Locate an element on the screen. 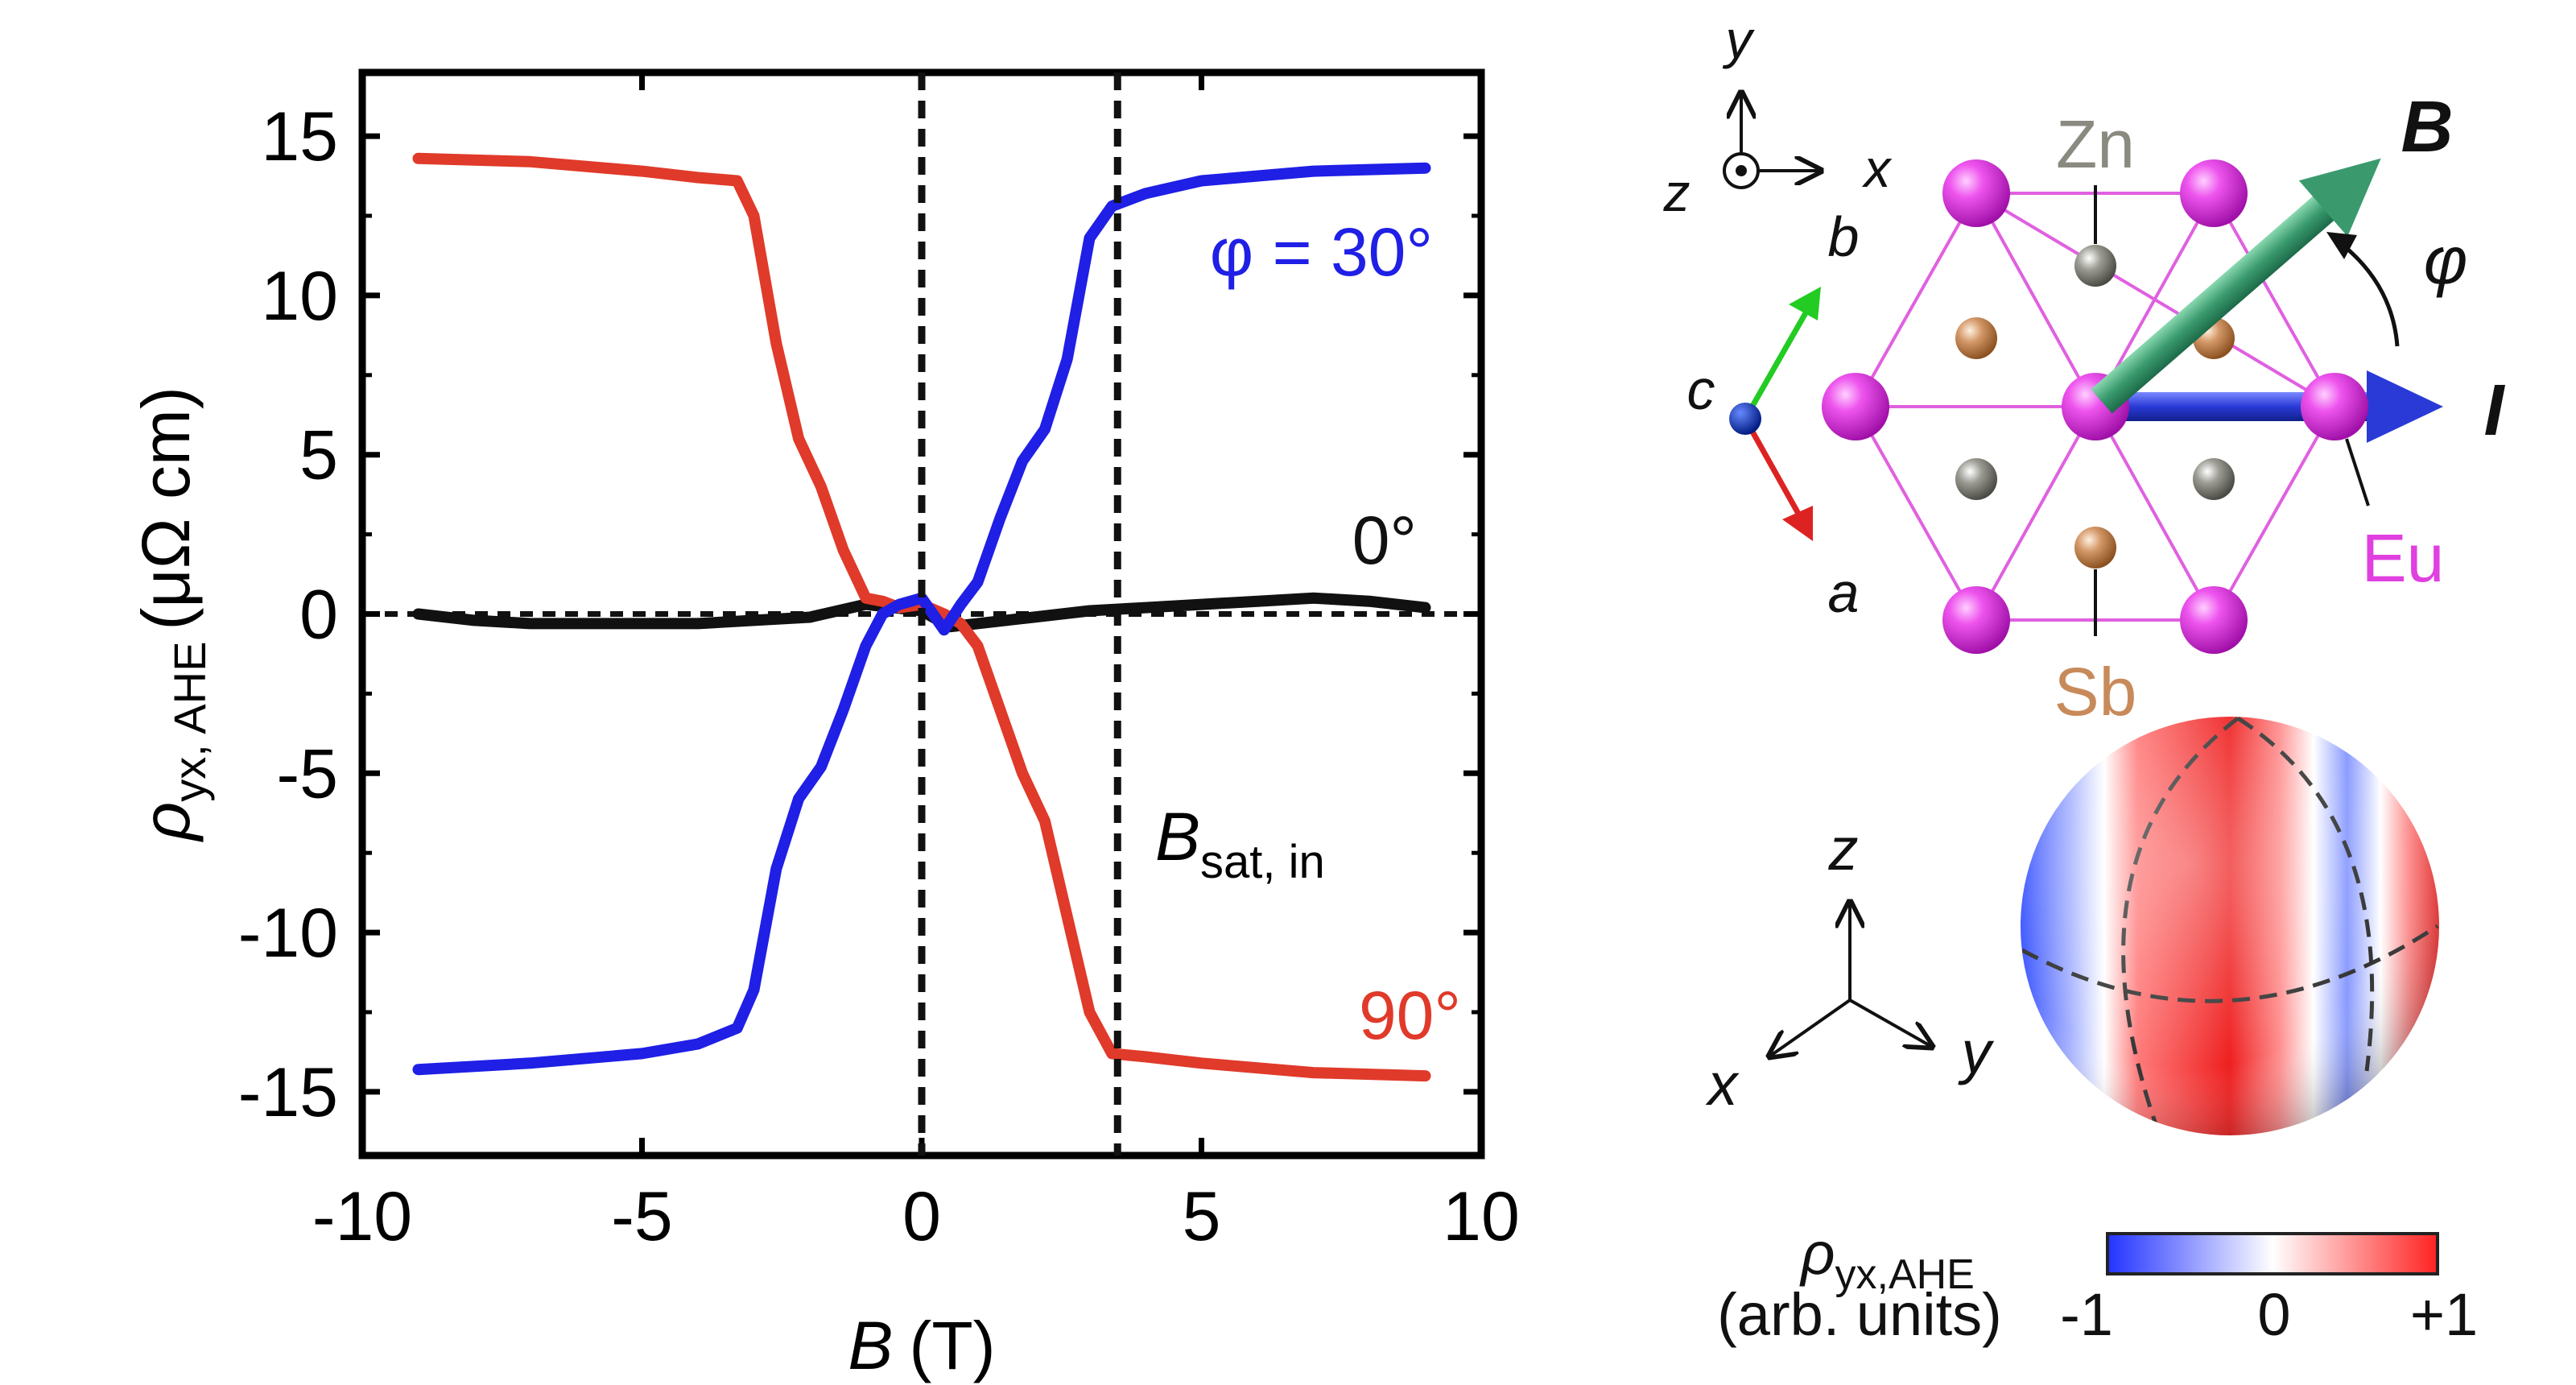 Image resolution: width=2576 pixels, height=1385 pixels. series-label-0: 0° is located at coordinates (1384, 540).